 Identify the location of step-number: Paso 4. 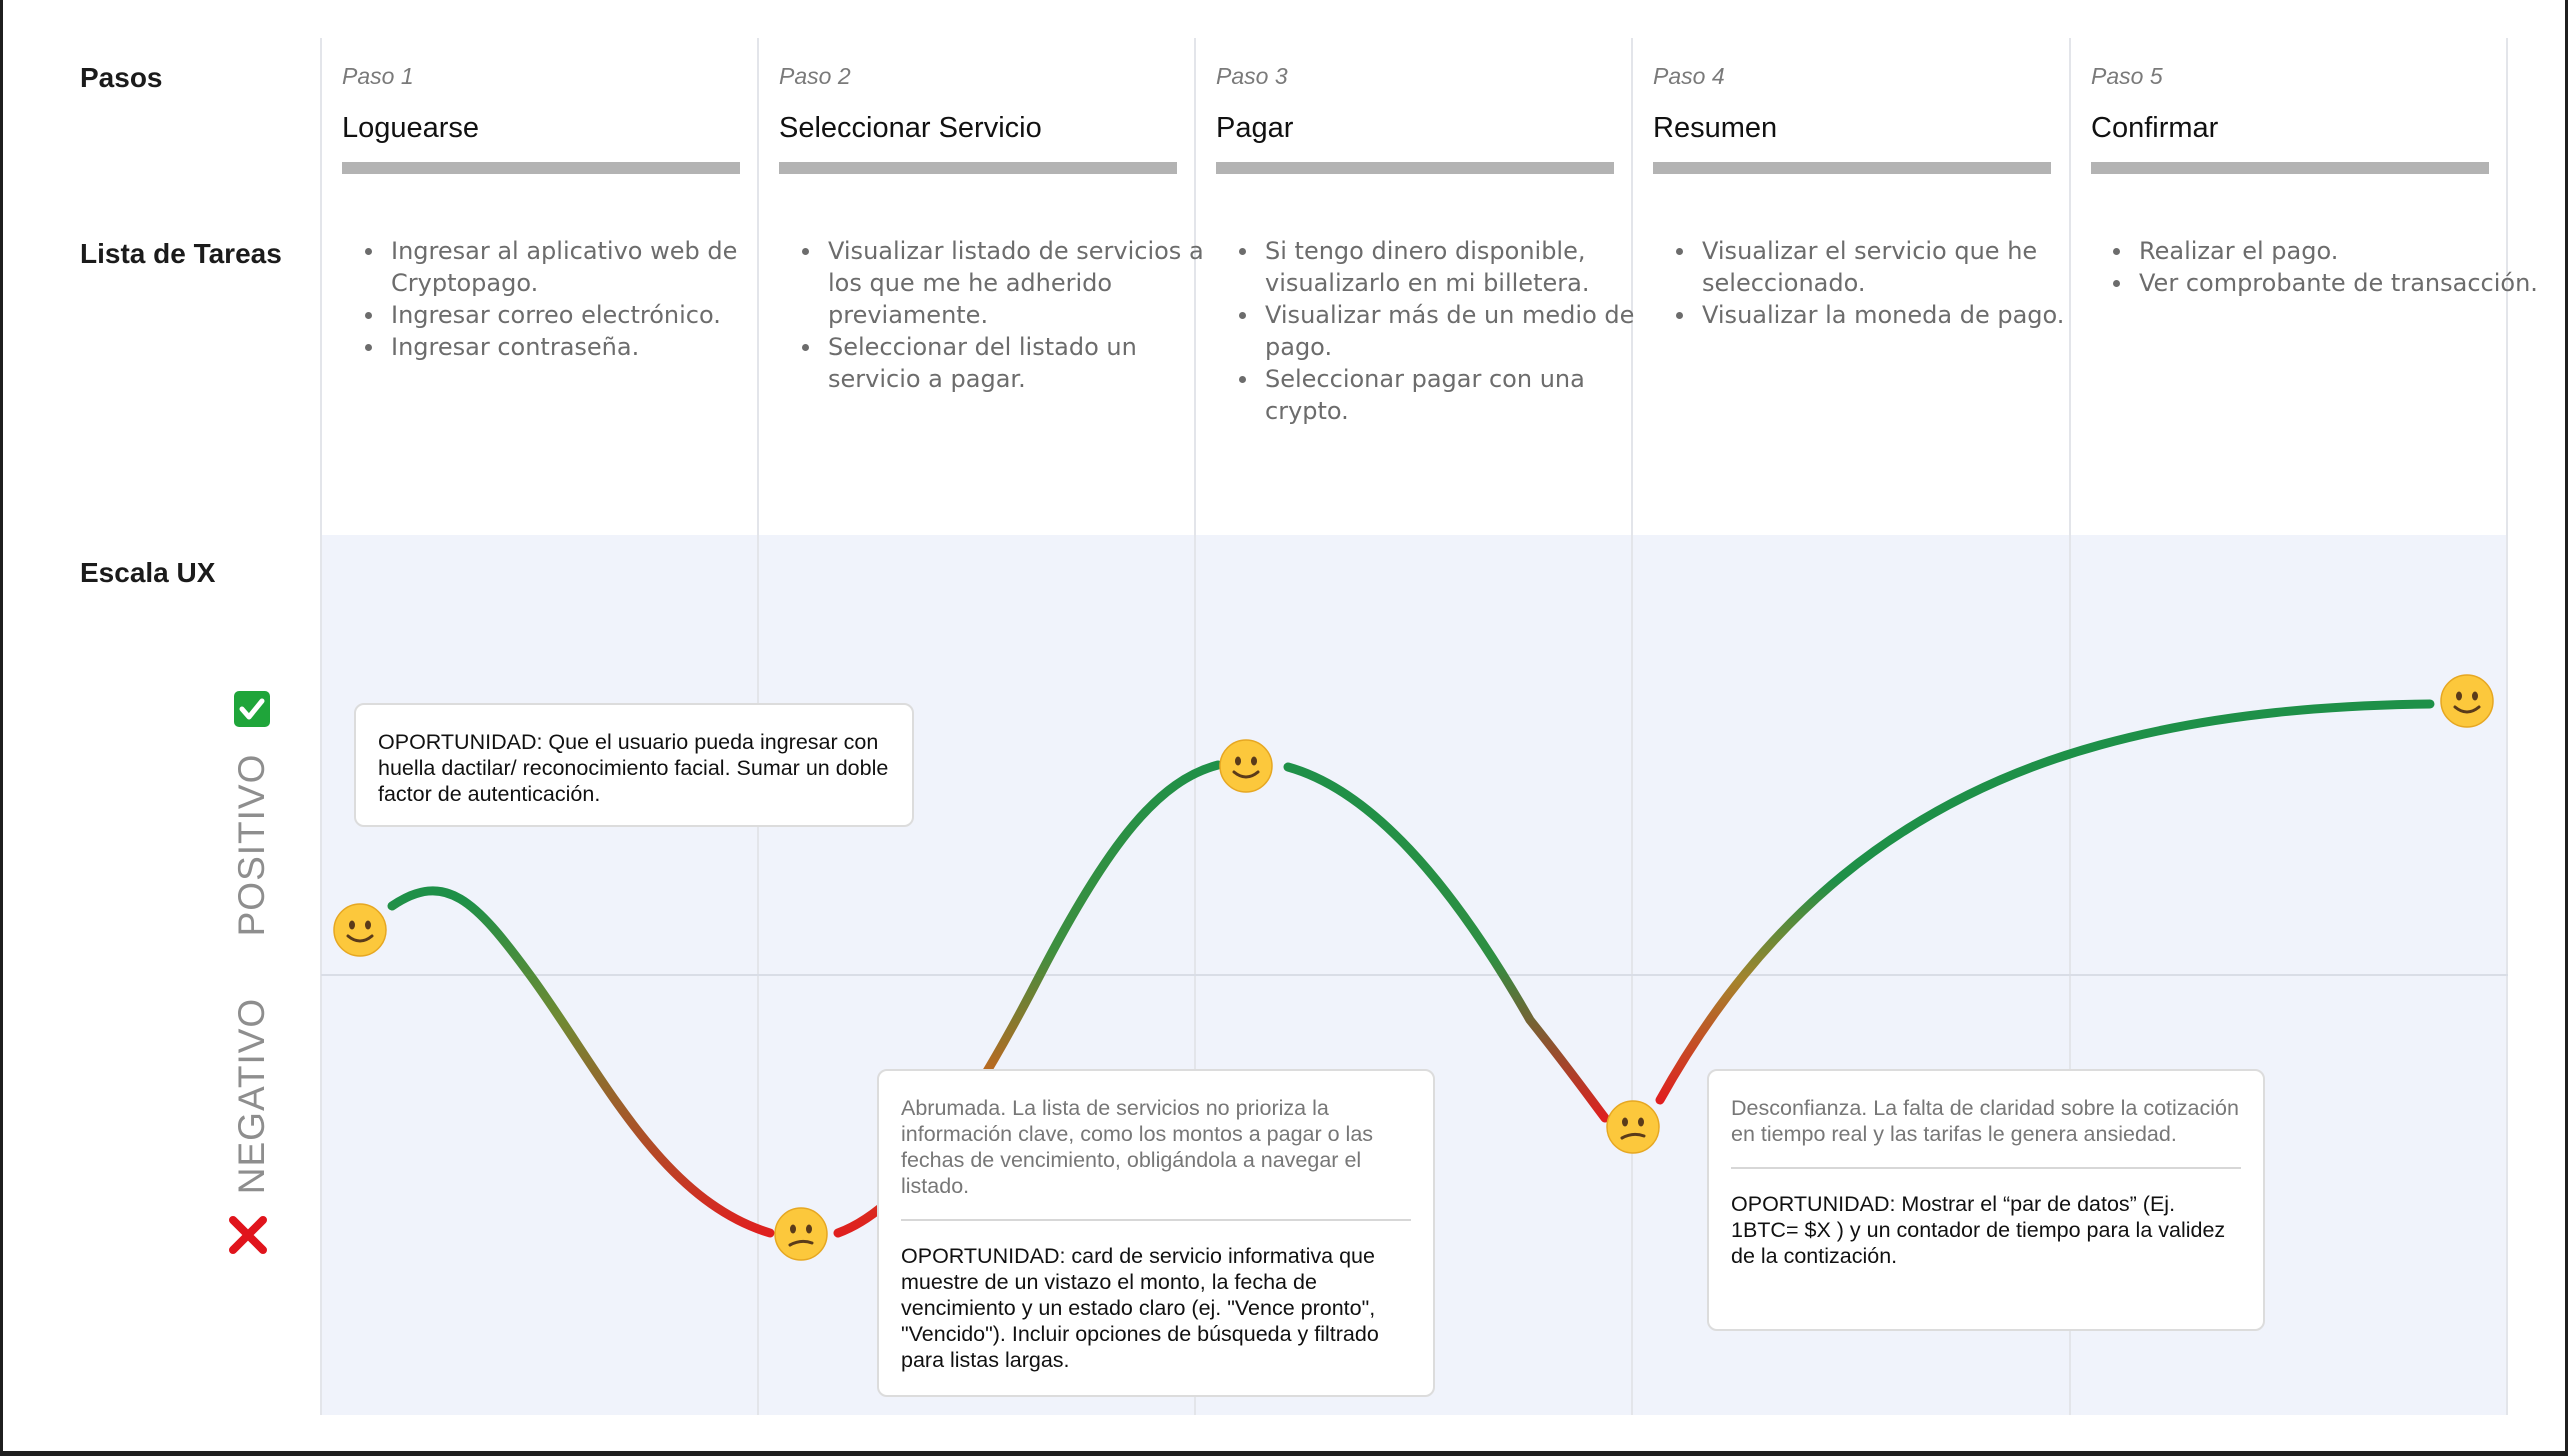
(1689, 76).